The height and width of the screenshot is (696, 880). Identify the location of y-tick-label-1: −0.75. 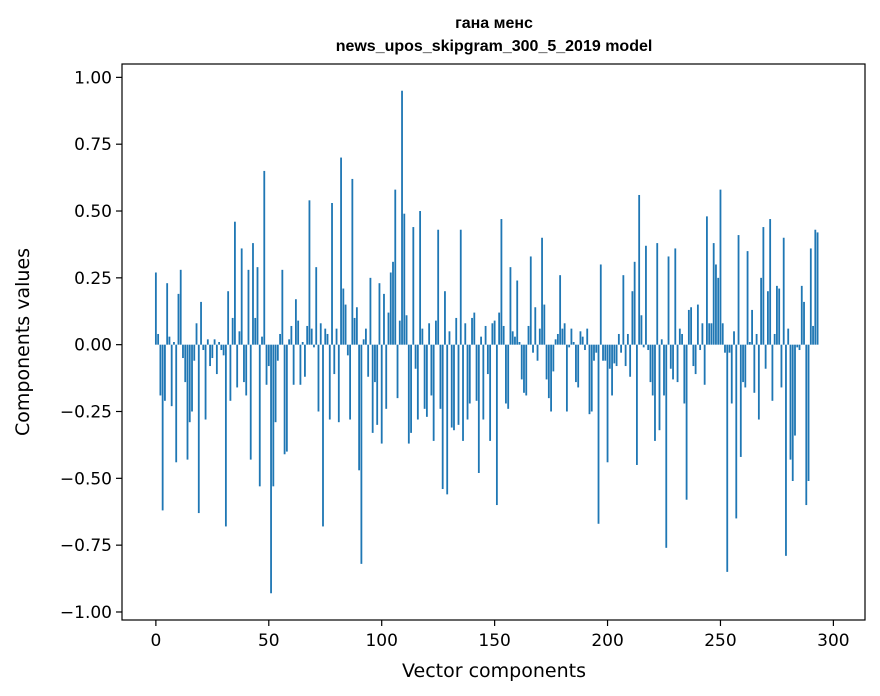
(86, 546).